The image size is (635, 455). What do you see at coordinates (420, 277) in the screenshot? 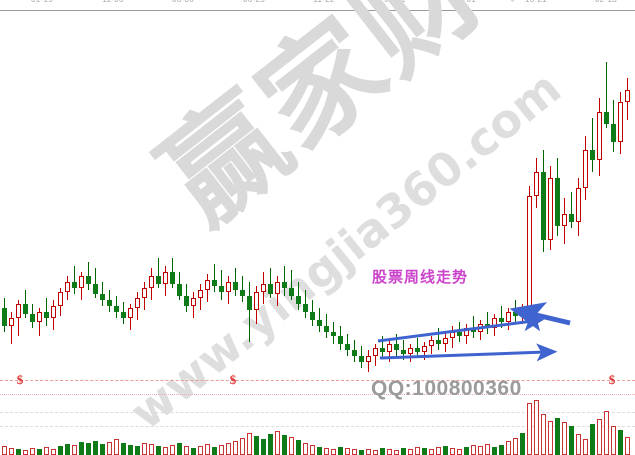
I see `chart-label-annotation: 股票周线走势` at bounding box center [420, 277].